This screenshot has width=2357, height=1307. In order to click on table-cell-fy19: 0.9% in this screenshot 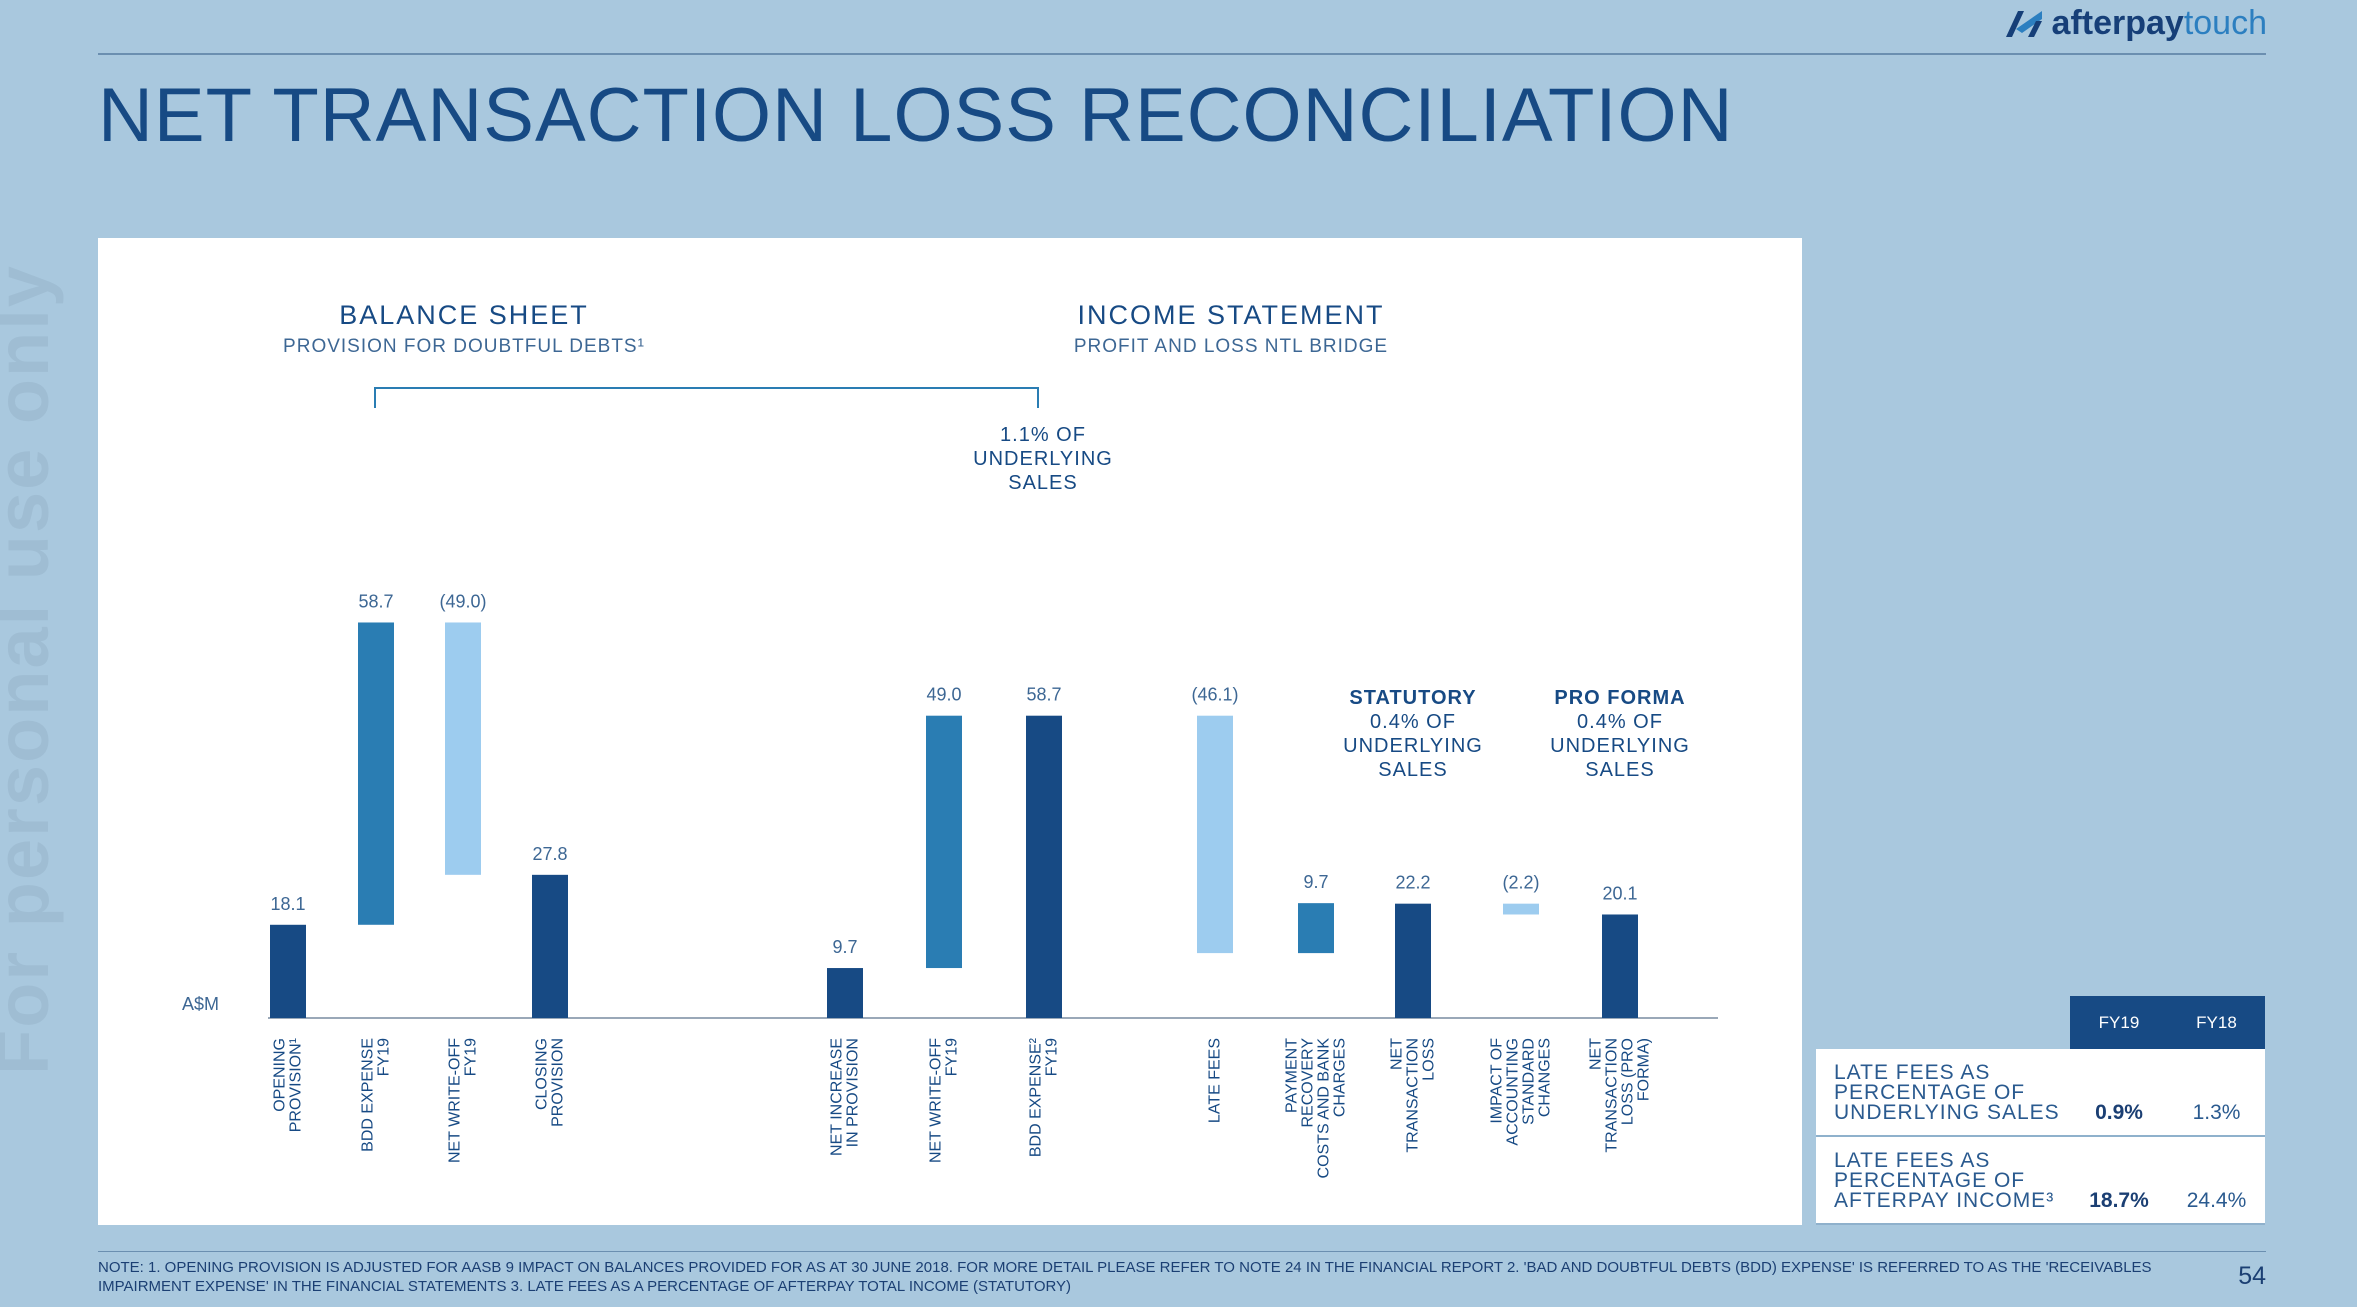, I will do `click(2119, 1112)`.